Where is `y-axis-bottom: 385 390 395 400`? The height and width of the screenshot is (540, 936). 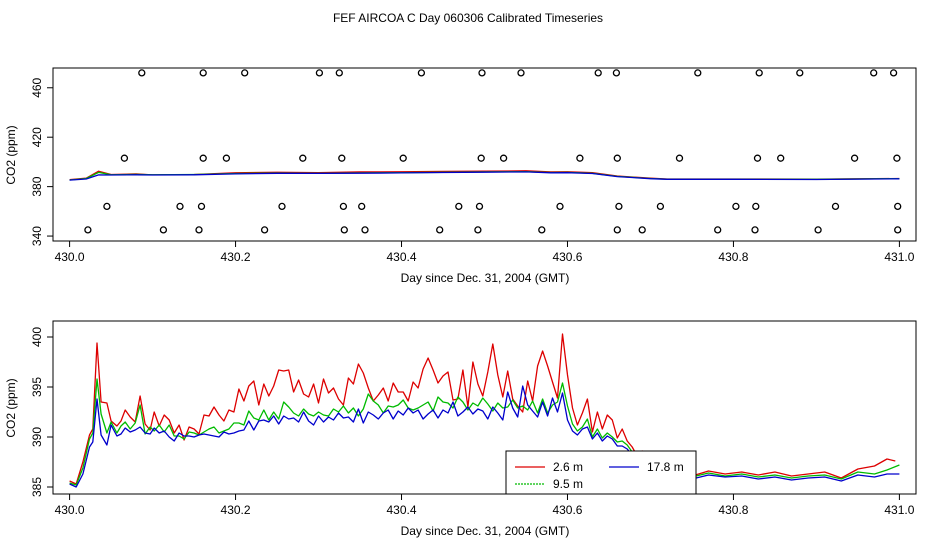 y-axis-bottom: 385 390 395 400 is located at coordinates (42, 412).